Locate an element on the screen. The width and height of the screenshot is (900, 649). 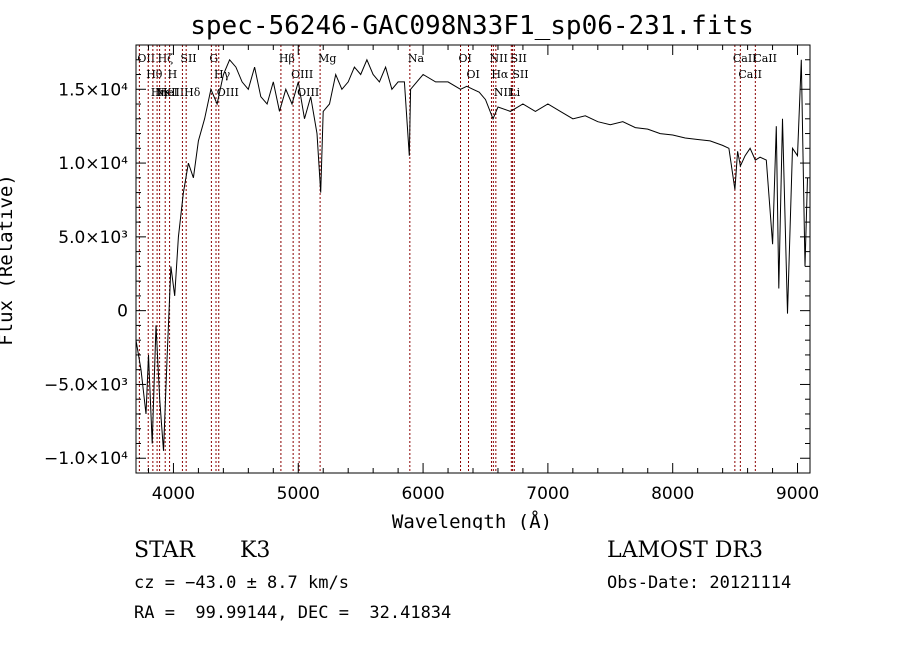
y-tick-label: 5.0×10³ is located at coordinates (93, 238).